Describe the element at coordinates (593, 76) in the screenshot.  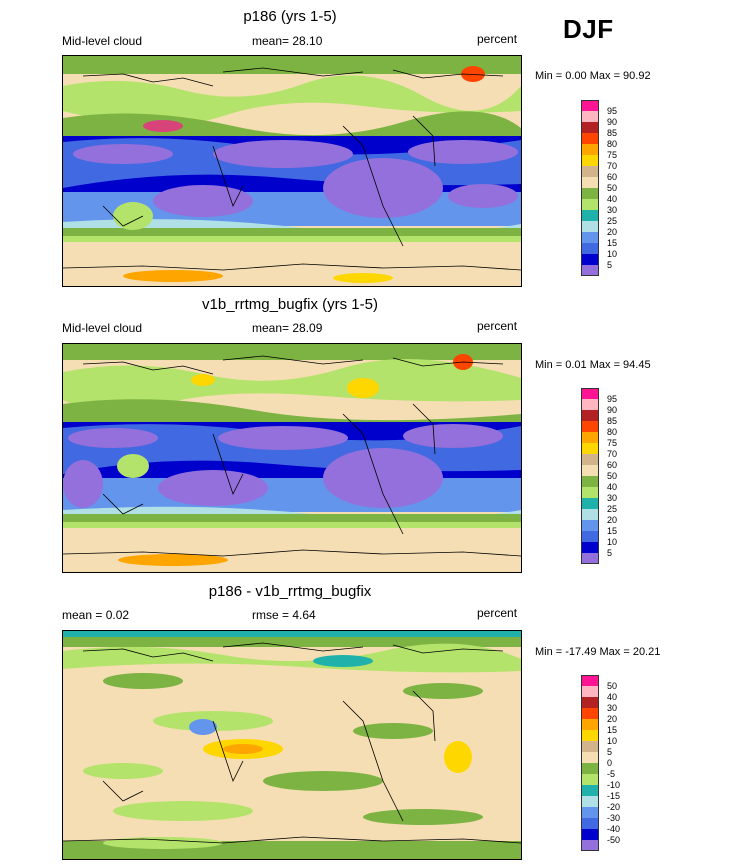
I see `panel-1-min-max: Min = 0.00 Max = 90.92` at that location.